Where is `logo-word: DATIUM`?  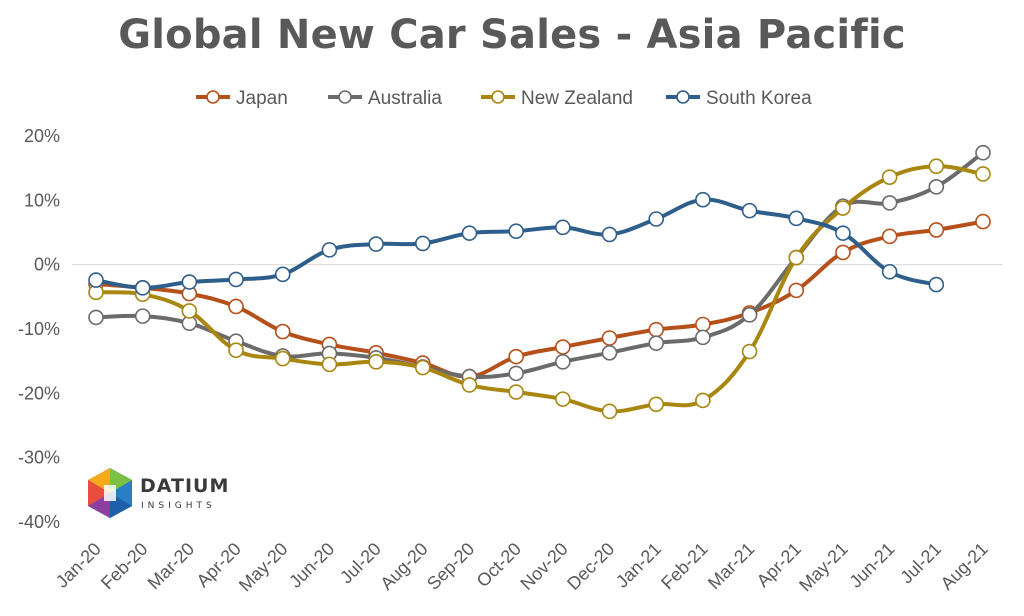 logo-word: DATIUM is located at coordinates (184, 486).